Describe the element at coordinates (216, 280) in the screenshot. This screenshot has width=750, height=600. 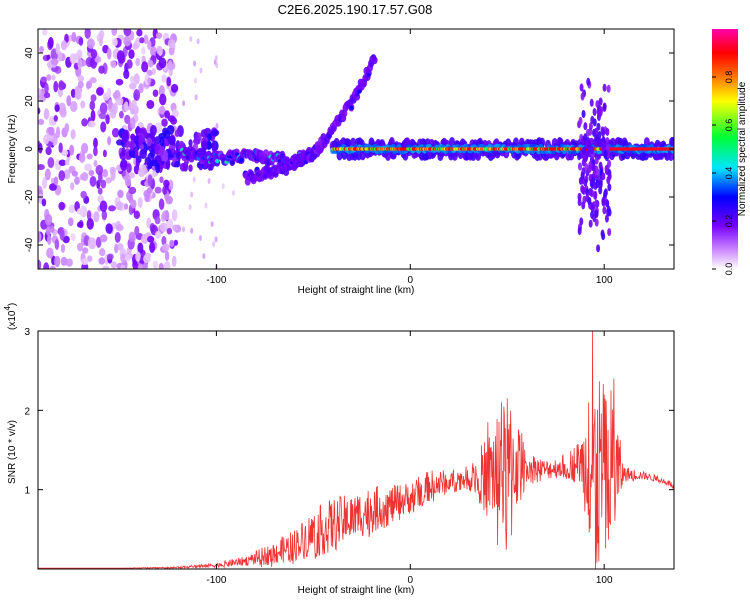
I see `x-tick-label: -100` at that location.